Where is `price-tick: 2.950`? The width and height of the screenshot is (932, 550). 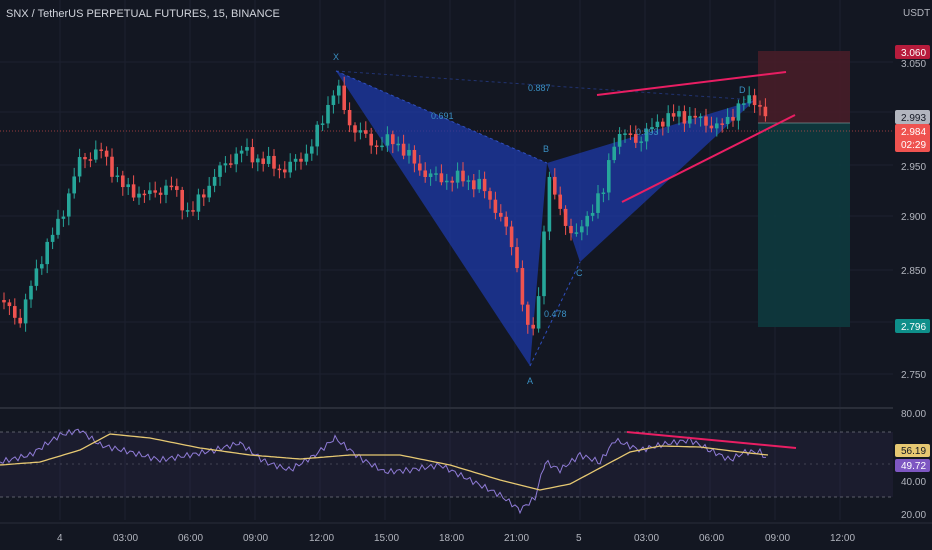
price-tick: 2.950 is located at coordinates (913, 167).